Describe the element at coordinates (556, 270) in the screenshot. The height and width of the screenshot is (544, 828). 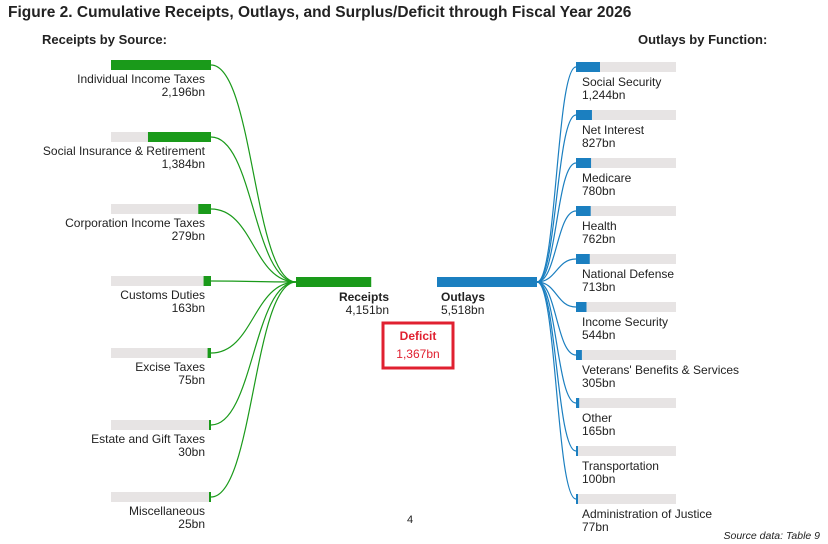
I see `outlay-link-national-defense` at that location.